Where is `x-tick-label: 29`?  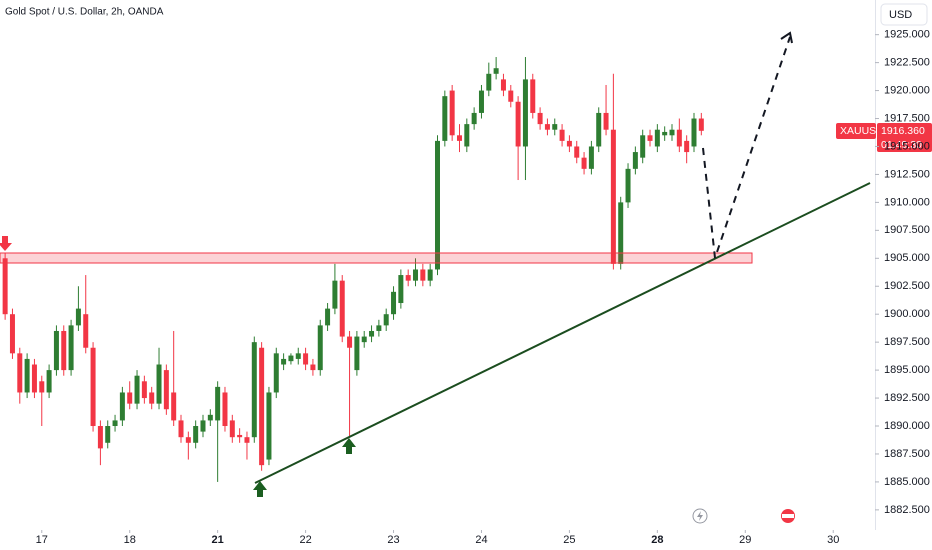 x-tick-label: 29 is located at coordinates (745, 540).